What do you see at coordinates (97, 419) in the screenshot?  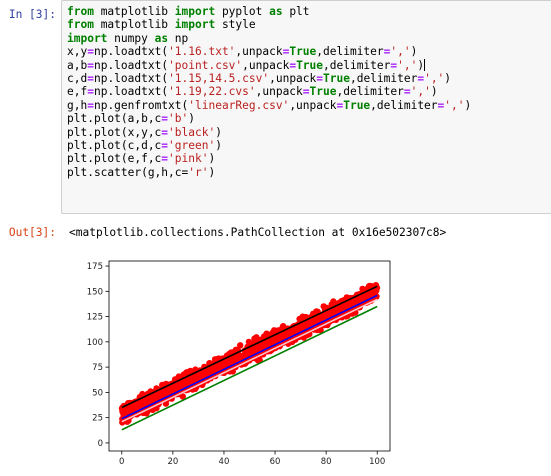 I see `y-tick-label: 25` at bounding box center [97, 419].